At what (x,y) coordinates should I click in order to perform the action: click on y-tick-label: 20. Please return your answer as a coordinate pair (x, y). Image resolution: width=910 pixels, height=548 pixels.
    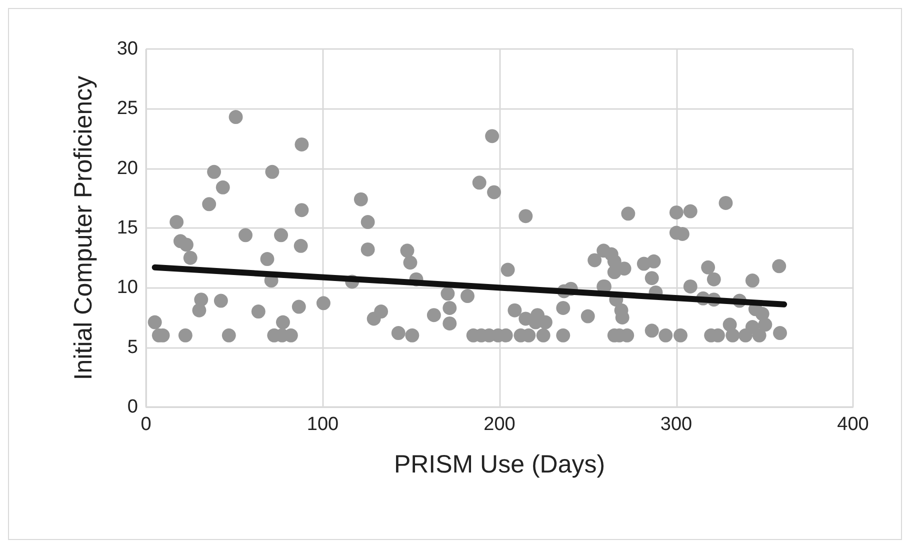
    Looking at the image, I should click on (127, 168).